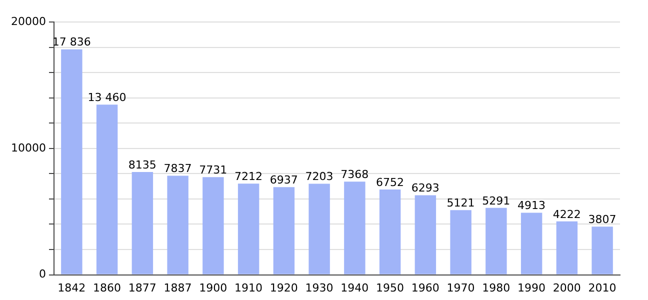 The image size is (648, 300). What do you see at coordinates (284, 287) in the screenshot?
I see `x-tick-label: 1920` at bounding box center [284, 287].